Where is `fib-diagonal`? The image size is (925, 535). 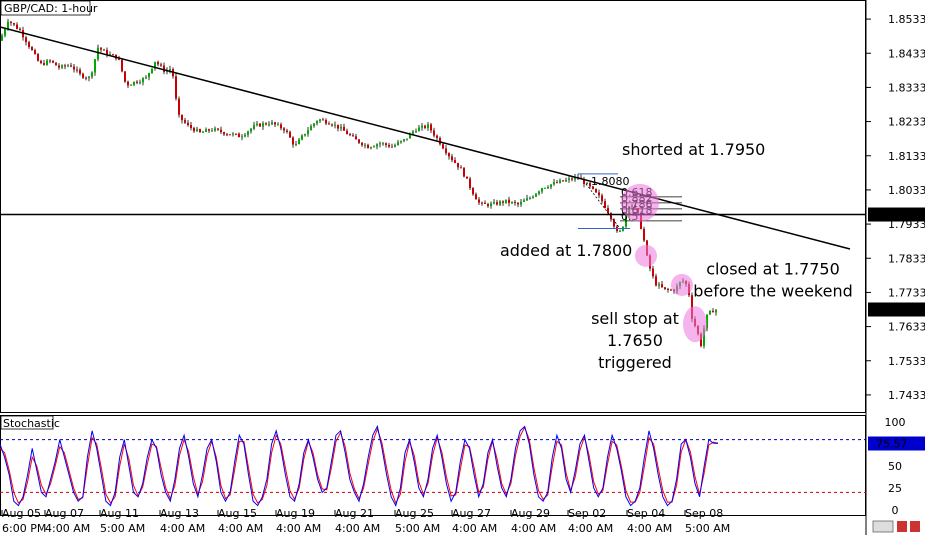 fib-diagonal is located at coordinates (603, 206).